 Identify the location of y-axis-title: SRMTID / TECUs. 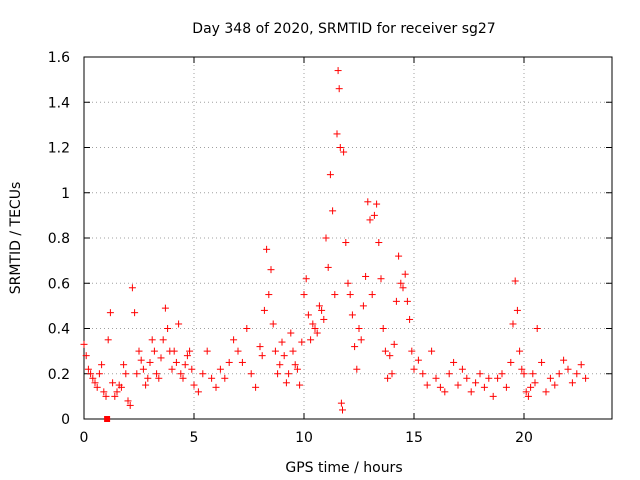
(16, 238).